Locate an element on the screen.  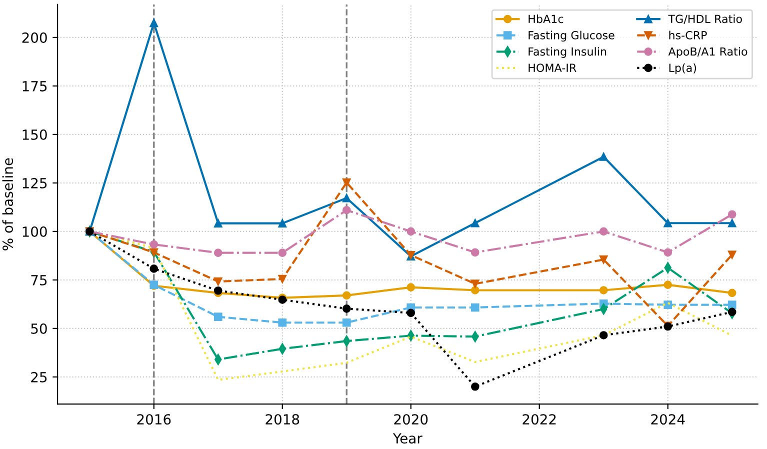
y-tick-label: 150 is located at coordinates (34, 134).